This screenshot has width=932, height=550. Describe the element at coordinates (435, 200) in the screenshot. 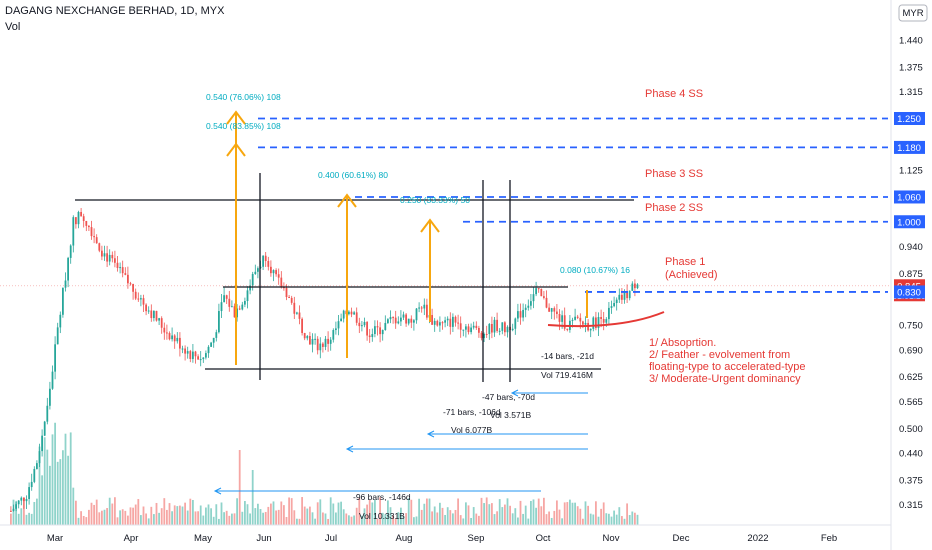

I see `measure-label-measure4: 0.250 (33.33%) 50` at that location.